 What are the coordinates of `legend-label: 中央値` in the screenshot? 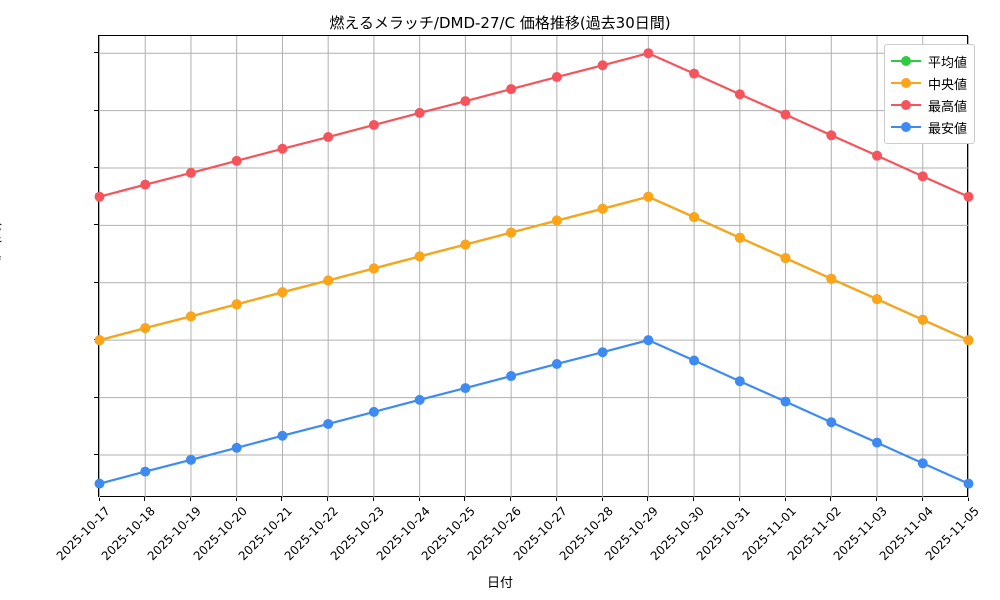 It's located at (948, 85).